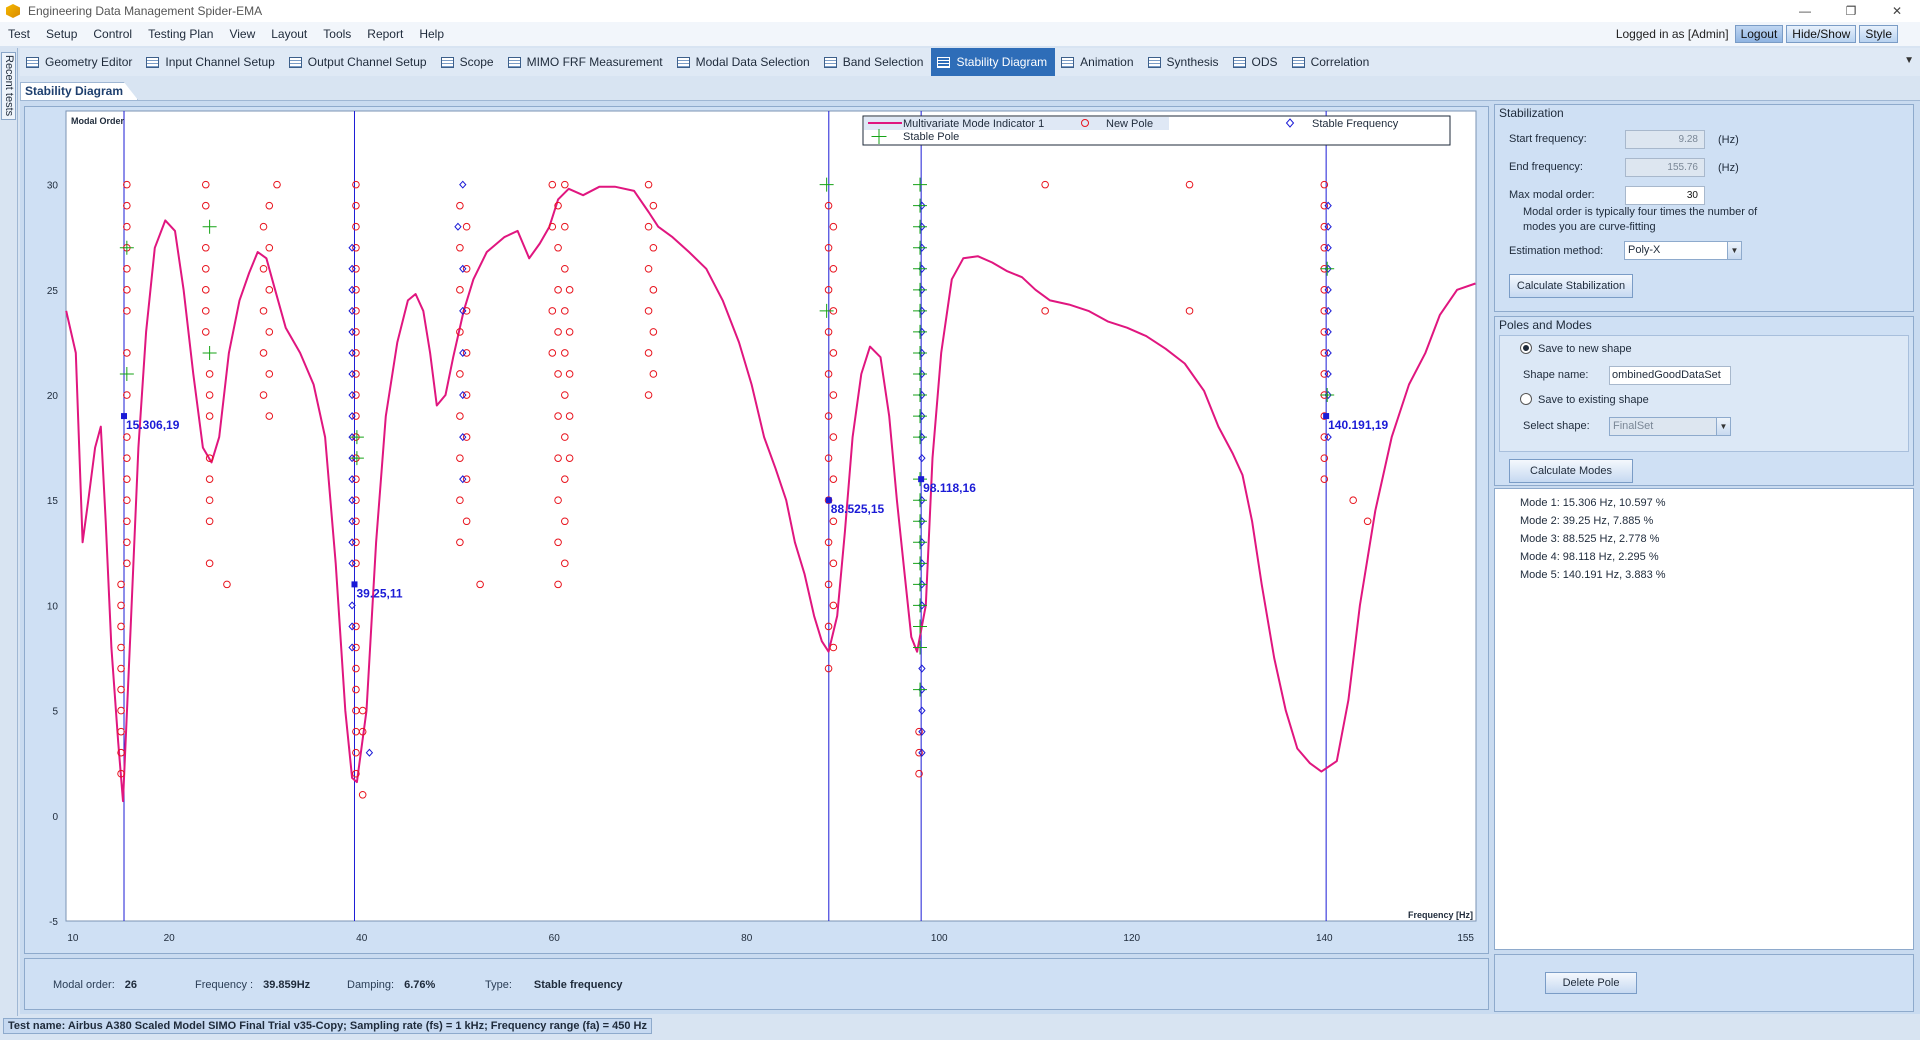 The width and height of the screenshot is (1920, 1040). I want to click on tab-band-selection: Band Selection, so click(875, 62).